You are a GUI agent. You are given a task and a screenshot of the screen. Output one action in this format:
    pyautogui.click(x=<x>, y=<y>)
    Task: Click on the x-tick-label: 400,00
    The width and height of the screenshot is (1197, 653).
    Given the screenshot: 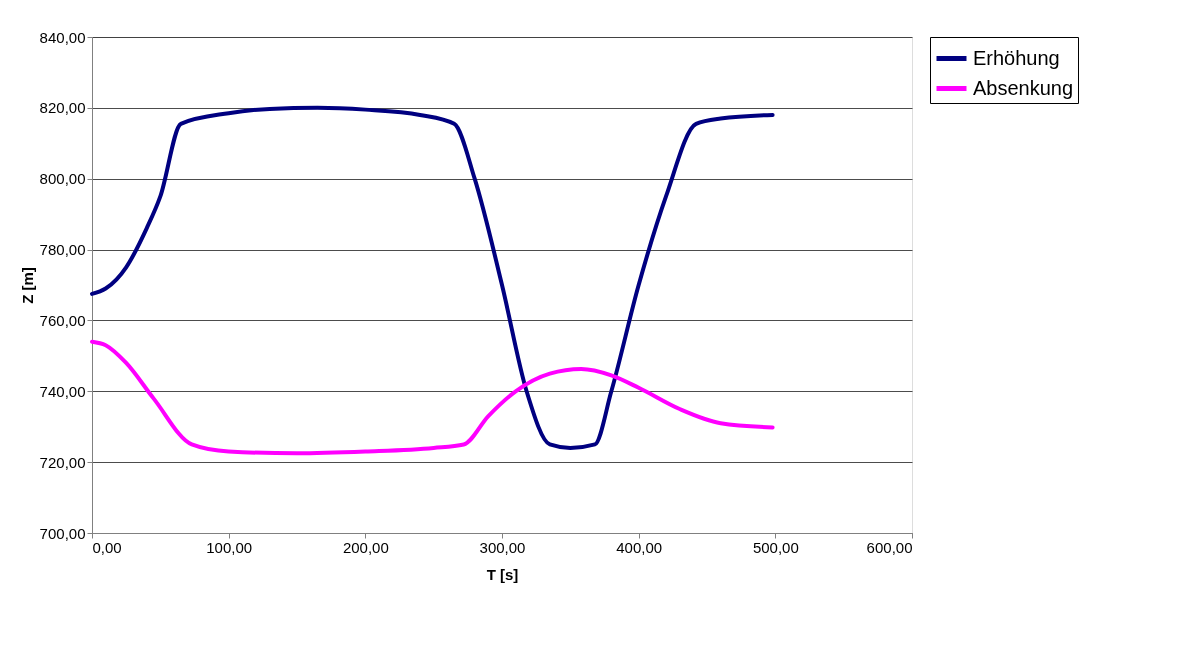 What is the action you would take?
    pyautogui.click(x=639, y=547)
    